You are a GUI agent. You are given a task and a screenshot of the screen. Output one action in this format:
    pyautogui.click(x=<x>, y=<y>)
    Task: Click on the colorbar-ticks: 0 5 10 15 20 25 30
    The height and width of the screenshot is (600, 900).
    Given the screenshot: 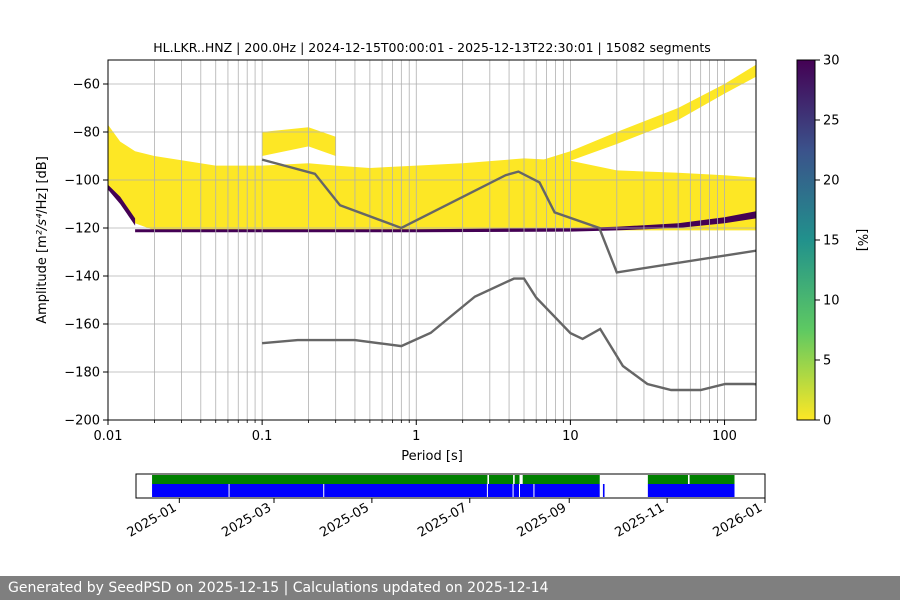 What is the action you would take?
    pyautogui.click(x=827, y=241)
    